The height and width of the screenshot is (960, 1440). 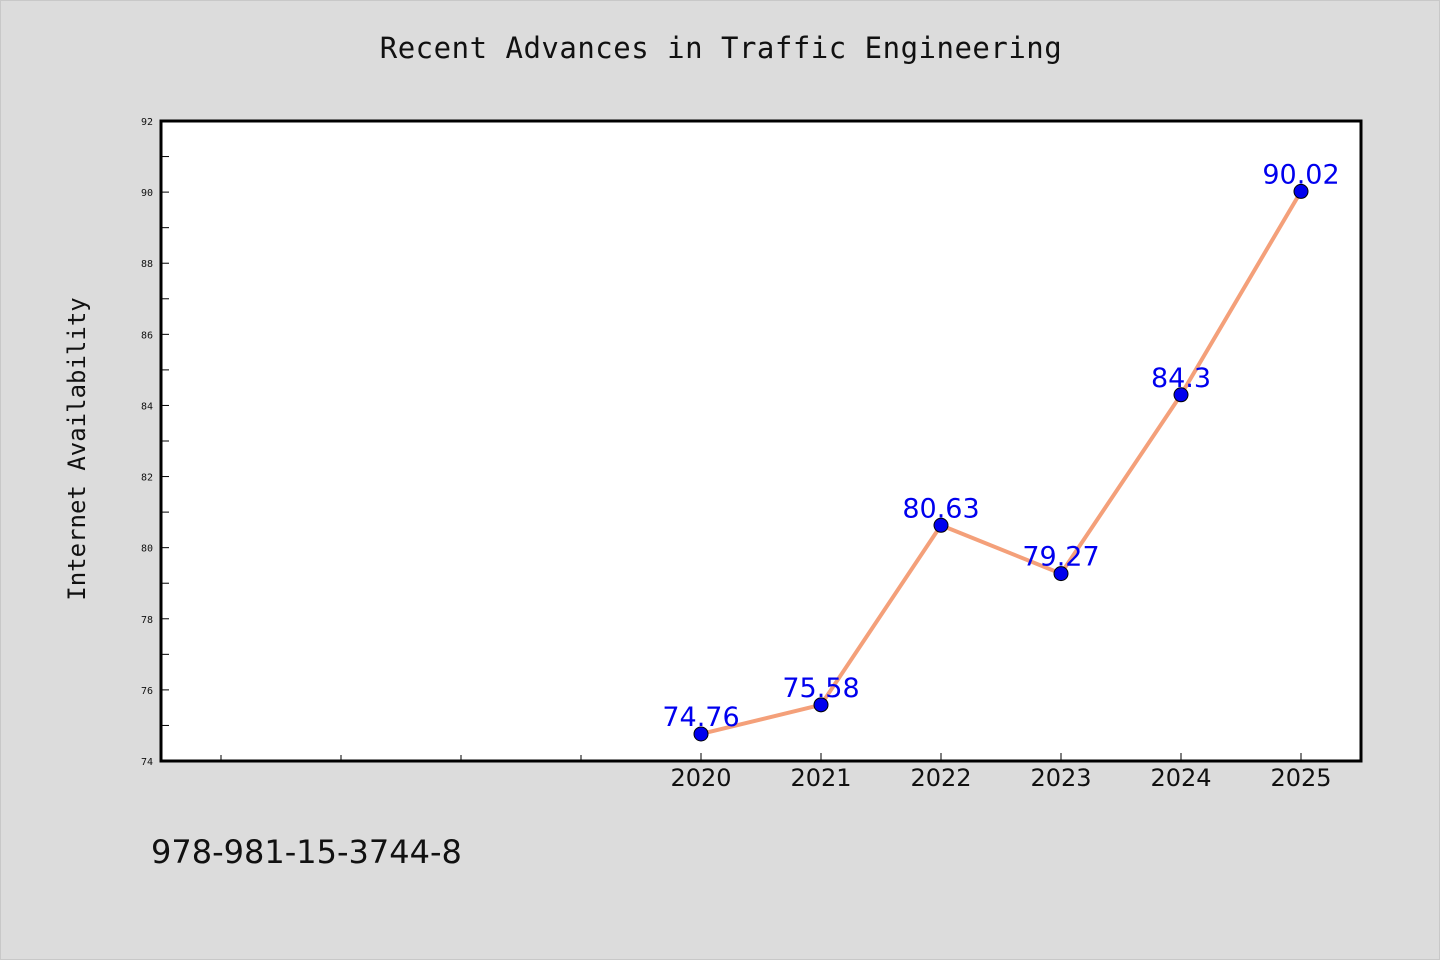 What do you see at coordinates (147, 406) in the screenshot?
I see `y-tick-label: 84` at bounding box center [147, 406].